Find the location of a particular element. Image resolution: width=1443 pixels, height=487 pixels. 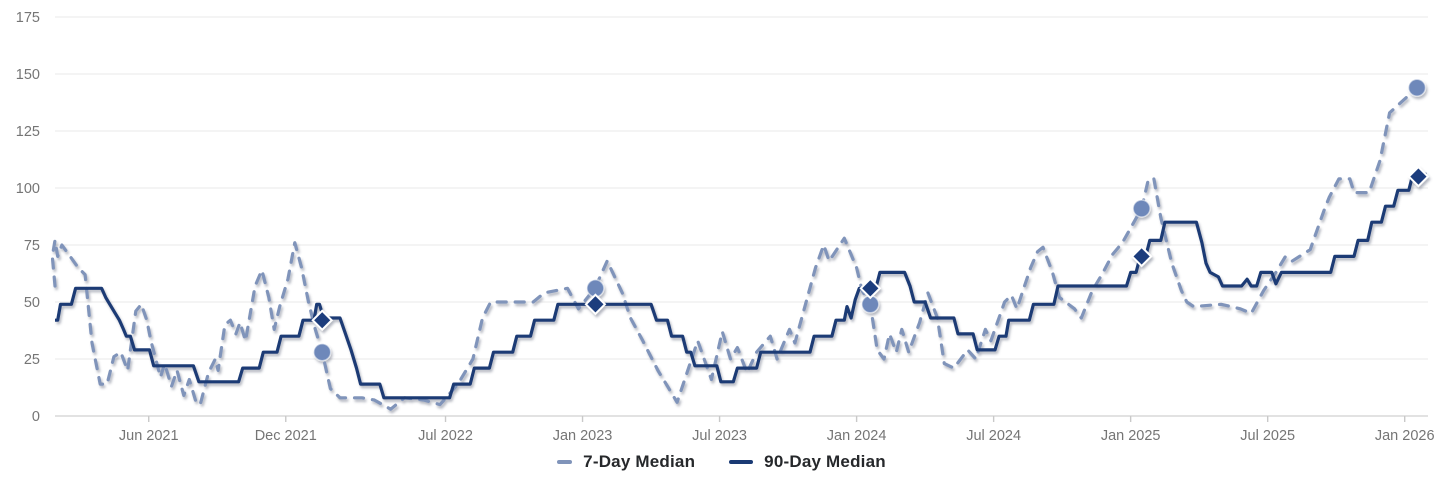

solid-line-swatch-icon is located at coordinates (741, 462).